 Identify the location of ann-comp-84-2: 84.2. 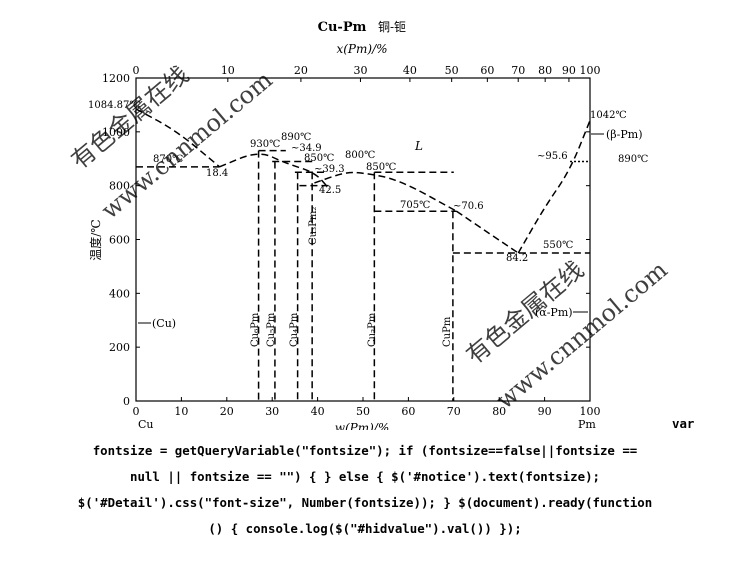
(517, 258).